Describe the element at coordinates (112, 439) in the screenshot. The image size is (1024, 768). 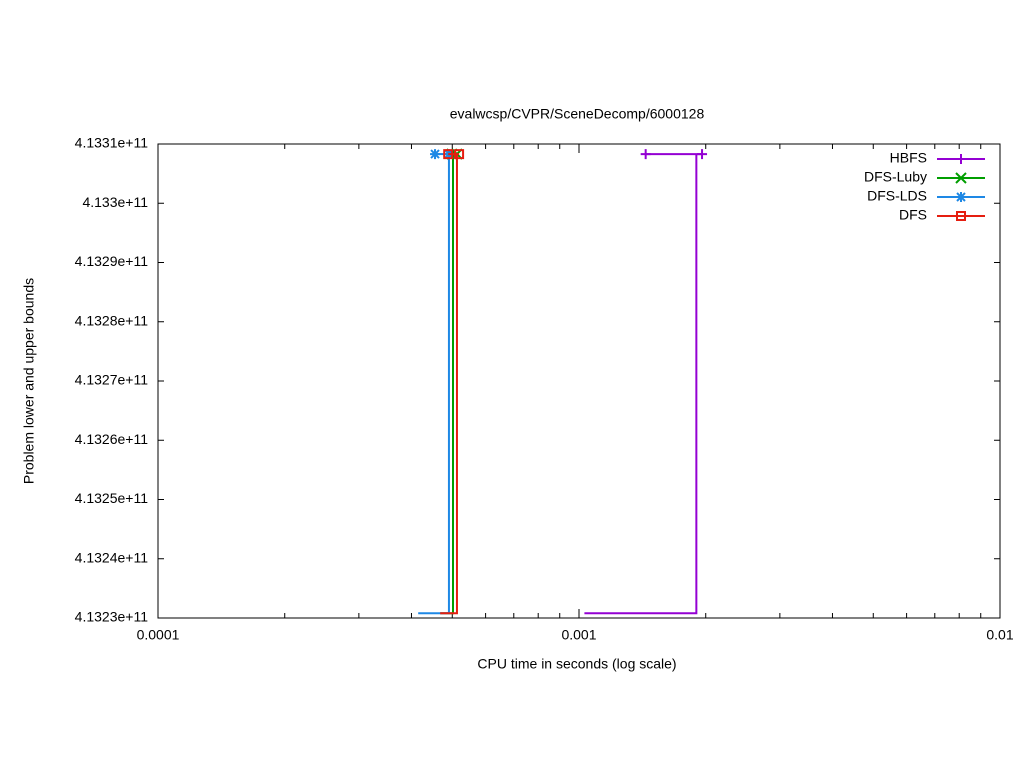
I see `y-tick-label: 4.1326e+11` at that location.